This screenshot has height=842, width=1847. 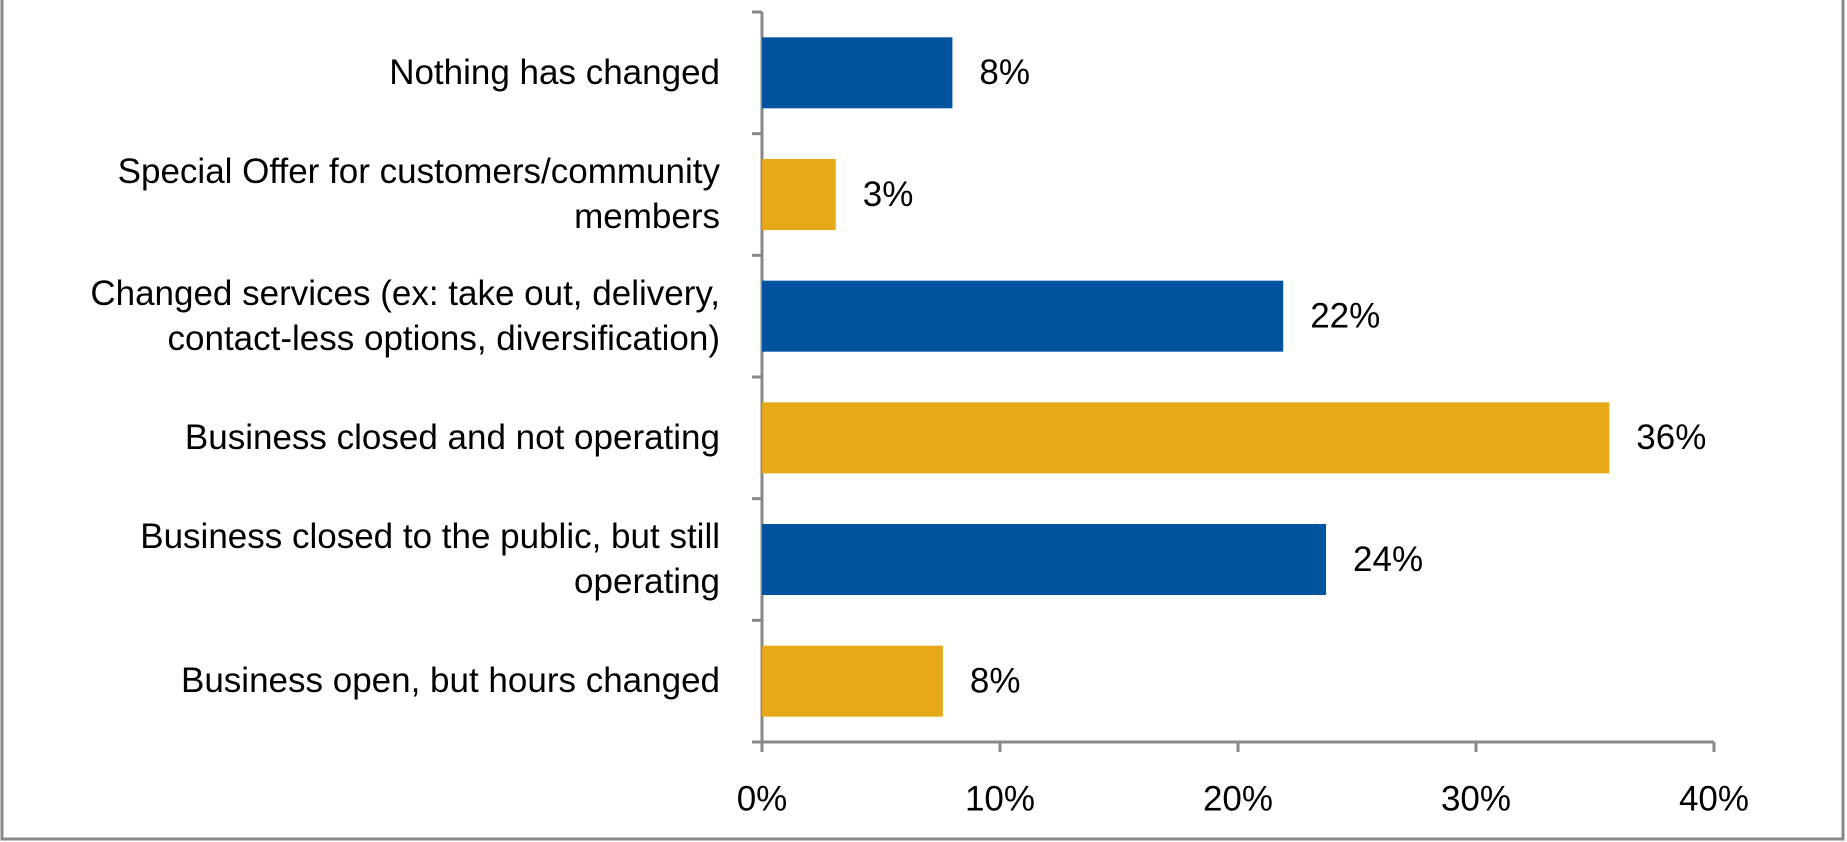 What do you see at coordinates (452, 438) in the screenshot?
I see `category-label: Business closed and not operating` at bounding box center [452, 438].